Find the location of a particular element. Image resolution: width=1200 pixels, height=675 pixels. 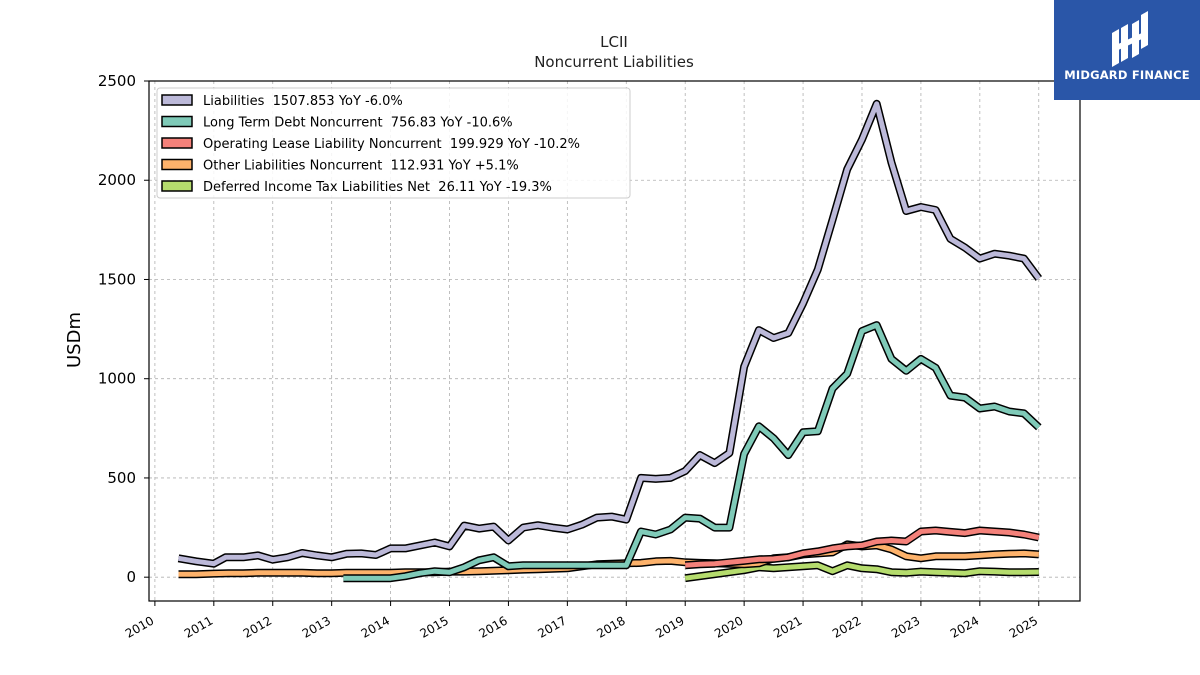

x-tick-label: 2025 is located at coordinates (1023, 626).